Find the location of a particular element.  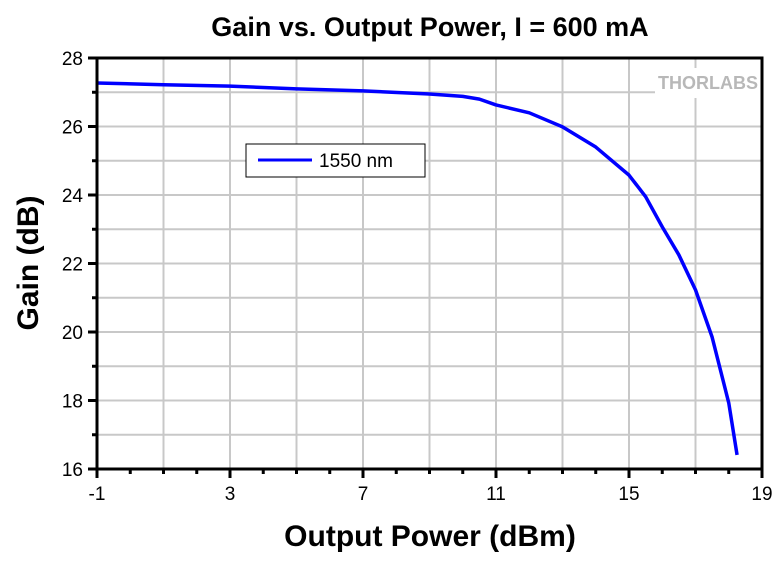

y-tick-label: 24 is located at coordinates (73, 196).